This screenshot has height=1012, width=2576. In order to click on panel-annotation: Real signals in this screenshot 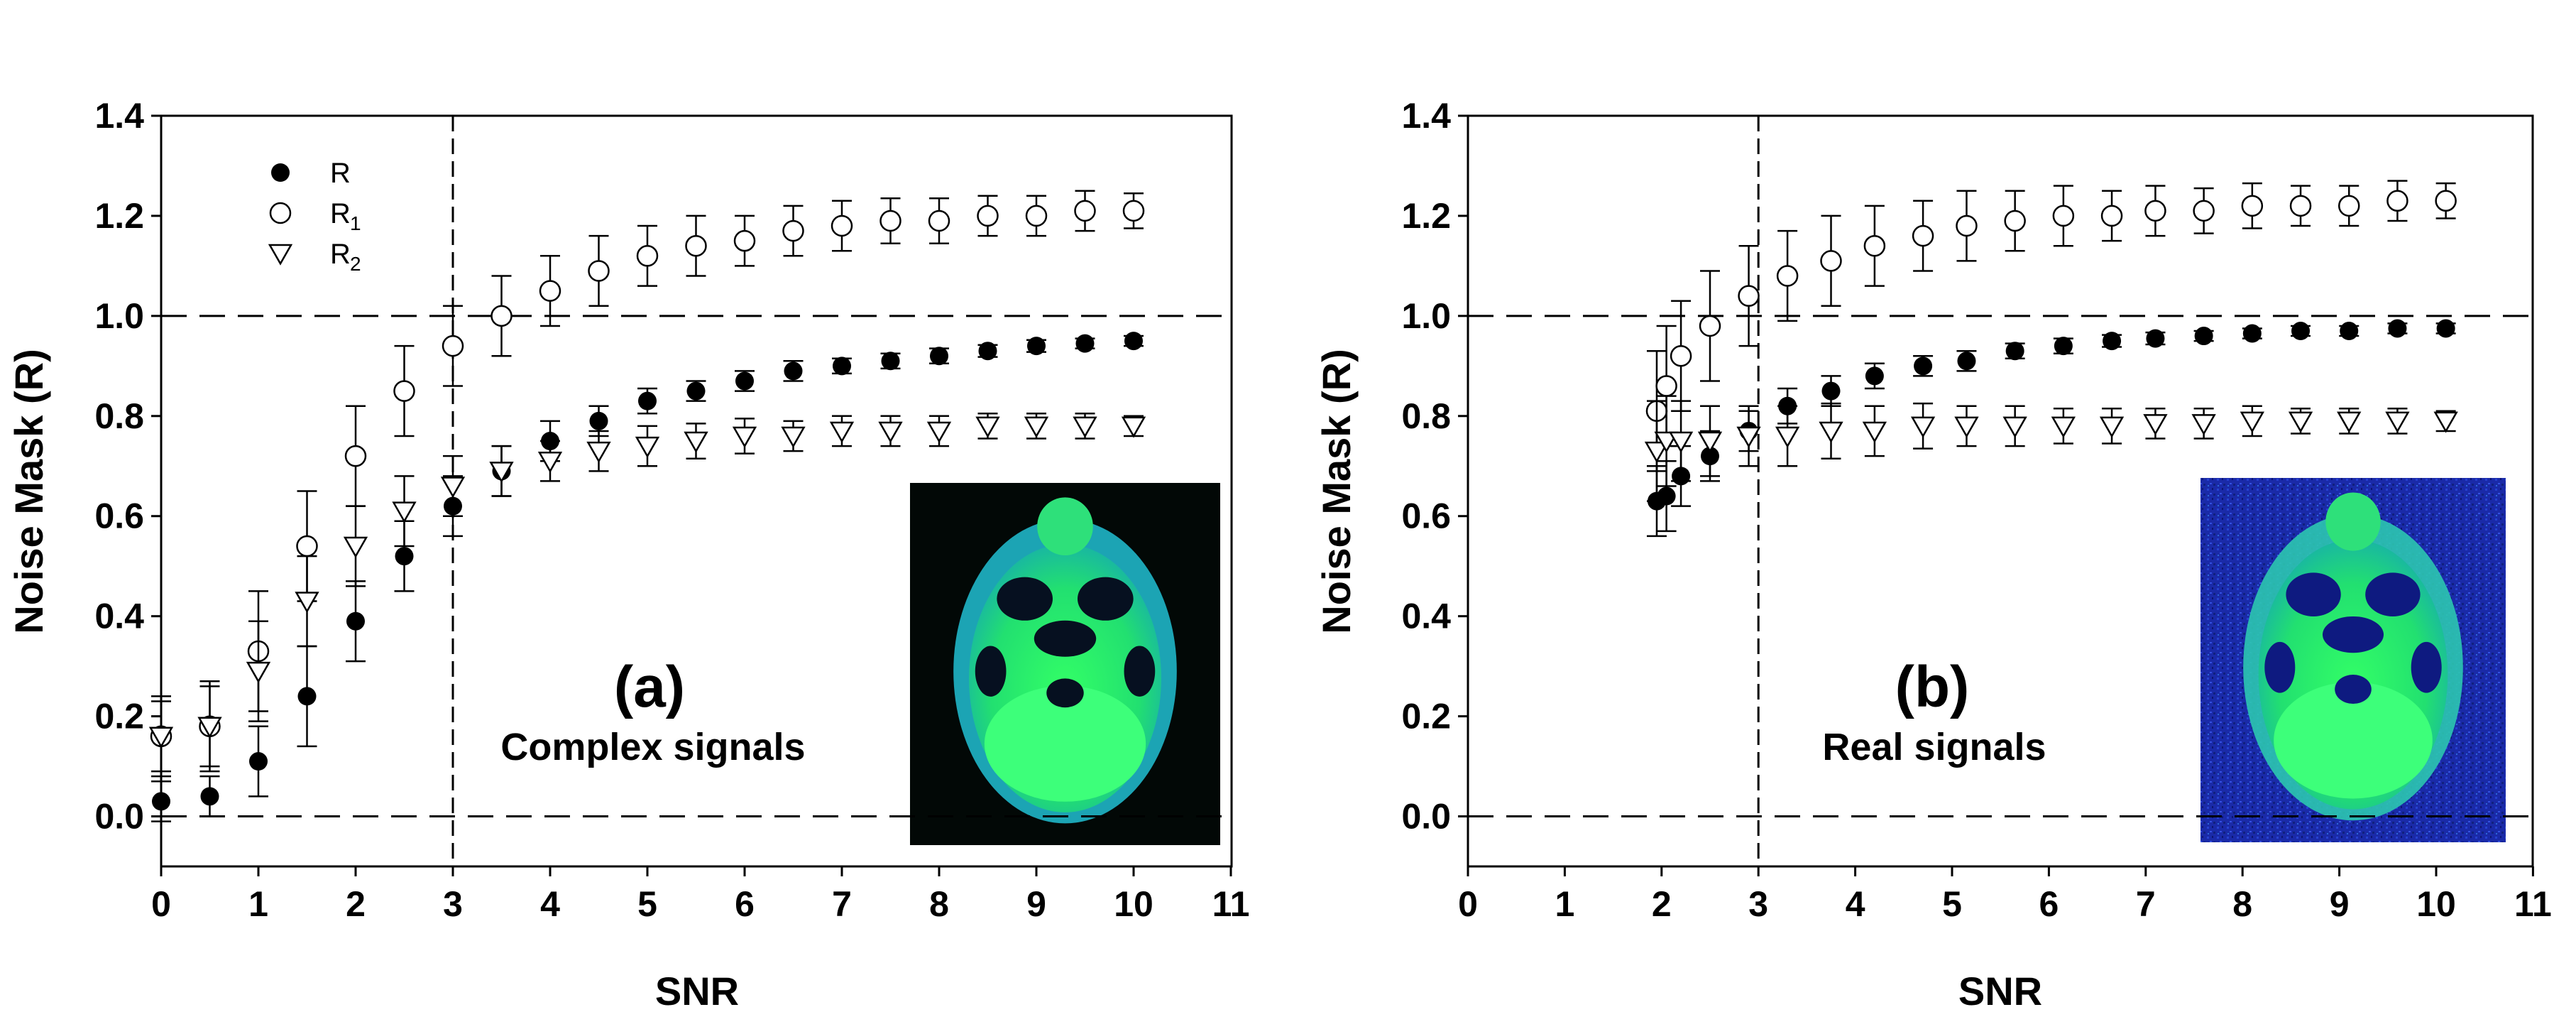, I will do `click(1934, 747)`.